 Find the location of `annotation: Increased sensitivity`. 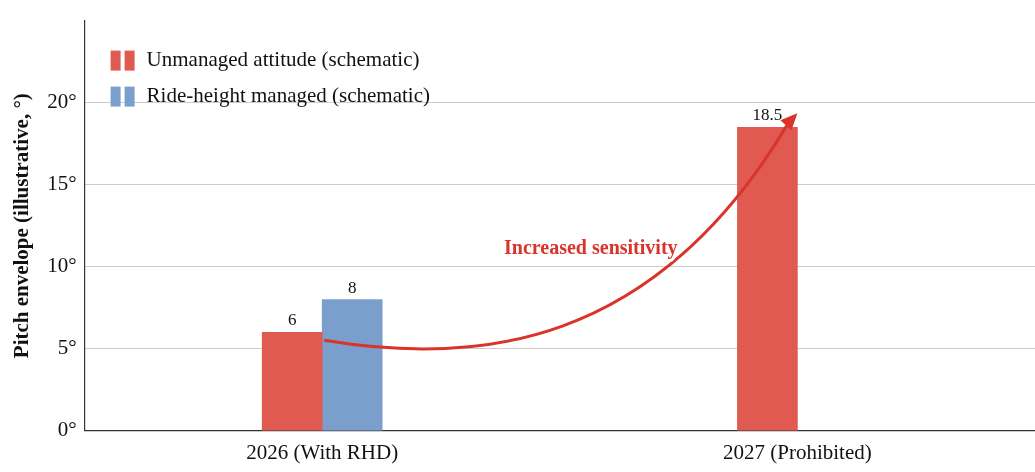

annotation: Increased sensitivity is located at coordinates (591, 248).